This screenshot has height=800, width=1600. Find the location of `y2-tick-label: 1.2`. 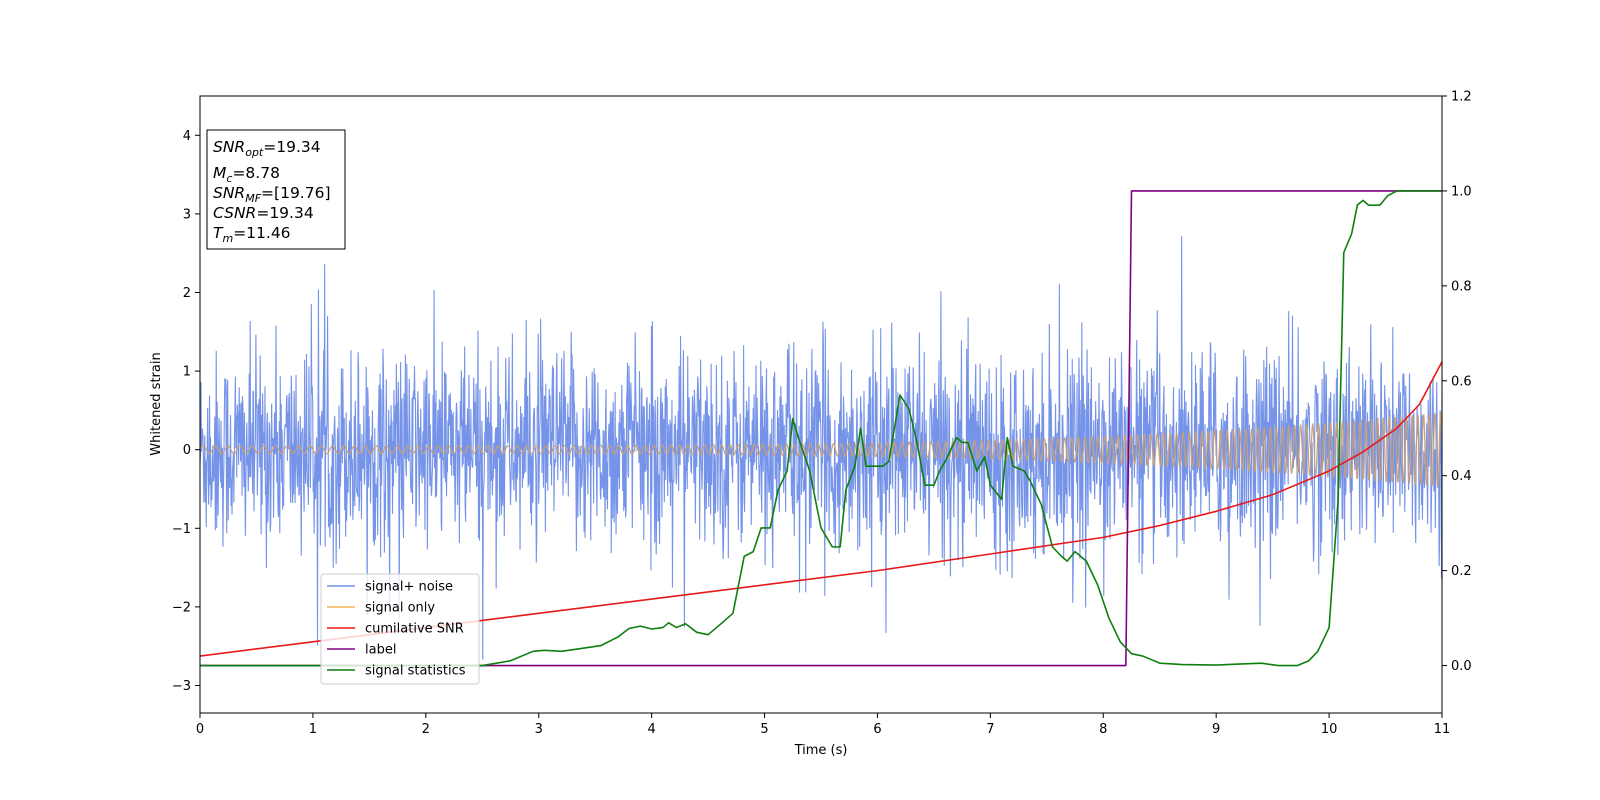

y2-tick-label: 1.2 is located at coordinates (1461, 97).